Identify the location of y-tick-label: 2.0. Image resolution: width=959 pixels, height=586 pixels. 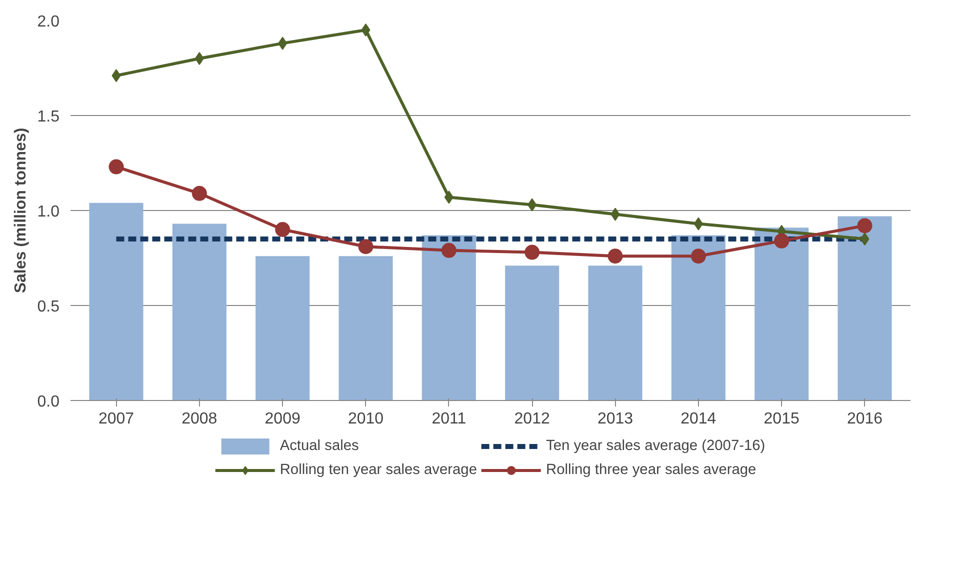
(48, 22).